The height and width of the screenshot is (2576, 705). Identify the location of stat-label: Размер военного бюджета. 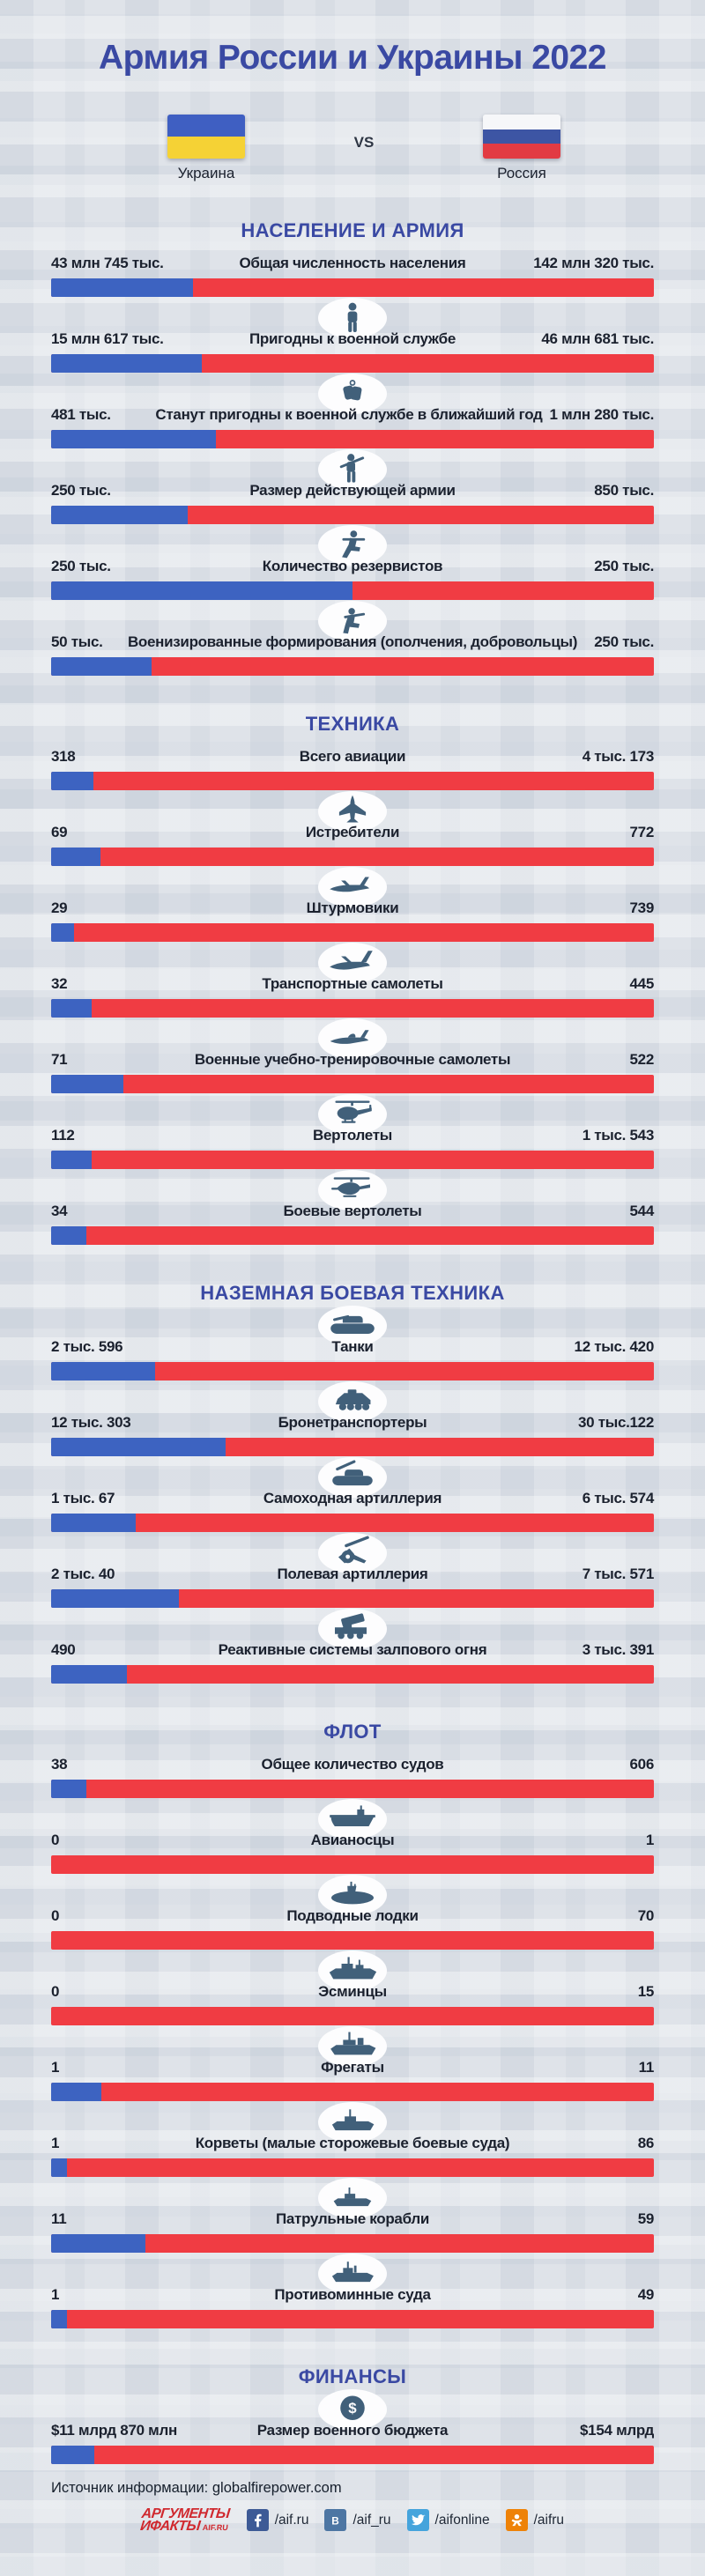
(353, 2430).